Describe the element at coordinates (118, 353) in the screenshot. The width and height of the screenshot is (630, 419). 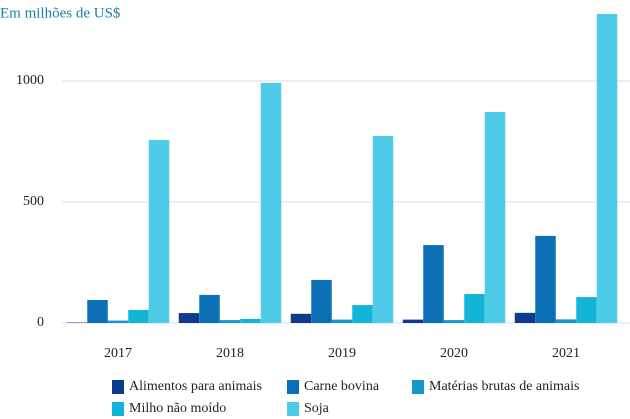
I see `x-tick-label: 2017` at that location.